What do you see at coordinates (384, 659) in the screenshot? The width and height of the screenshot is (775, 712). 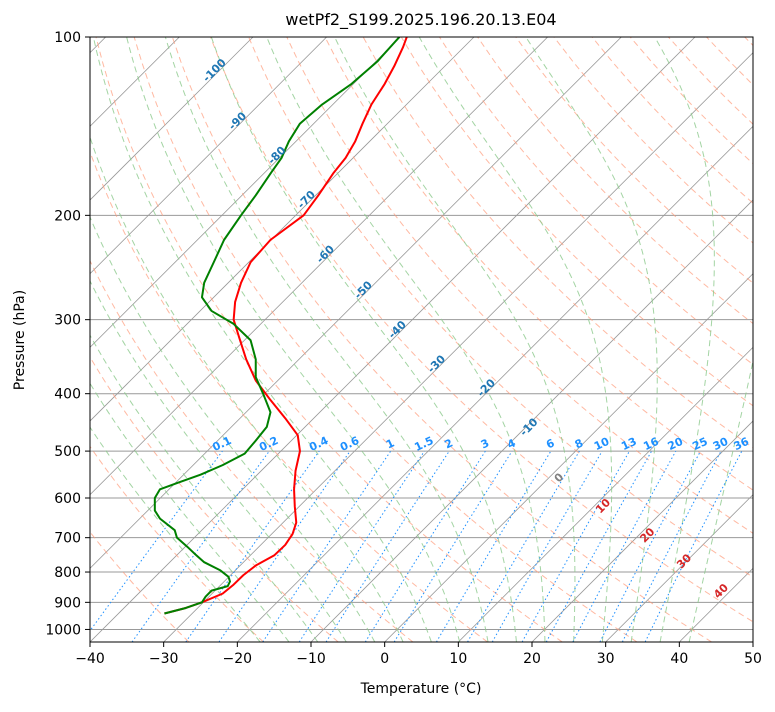 I see `x-tick-label: 0` at bounding box center [384, 659].